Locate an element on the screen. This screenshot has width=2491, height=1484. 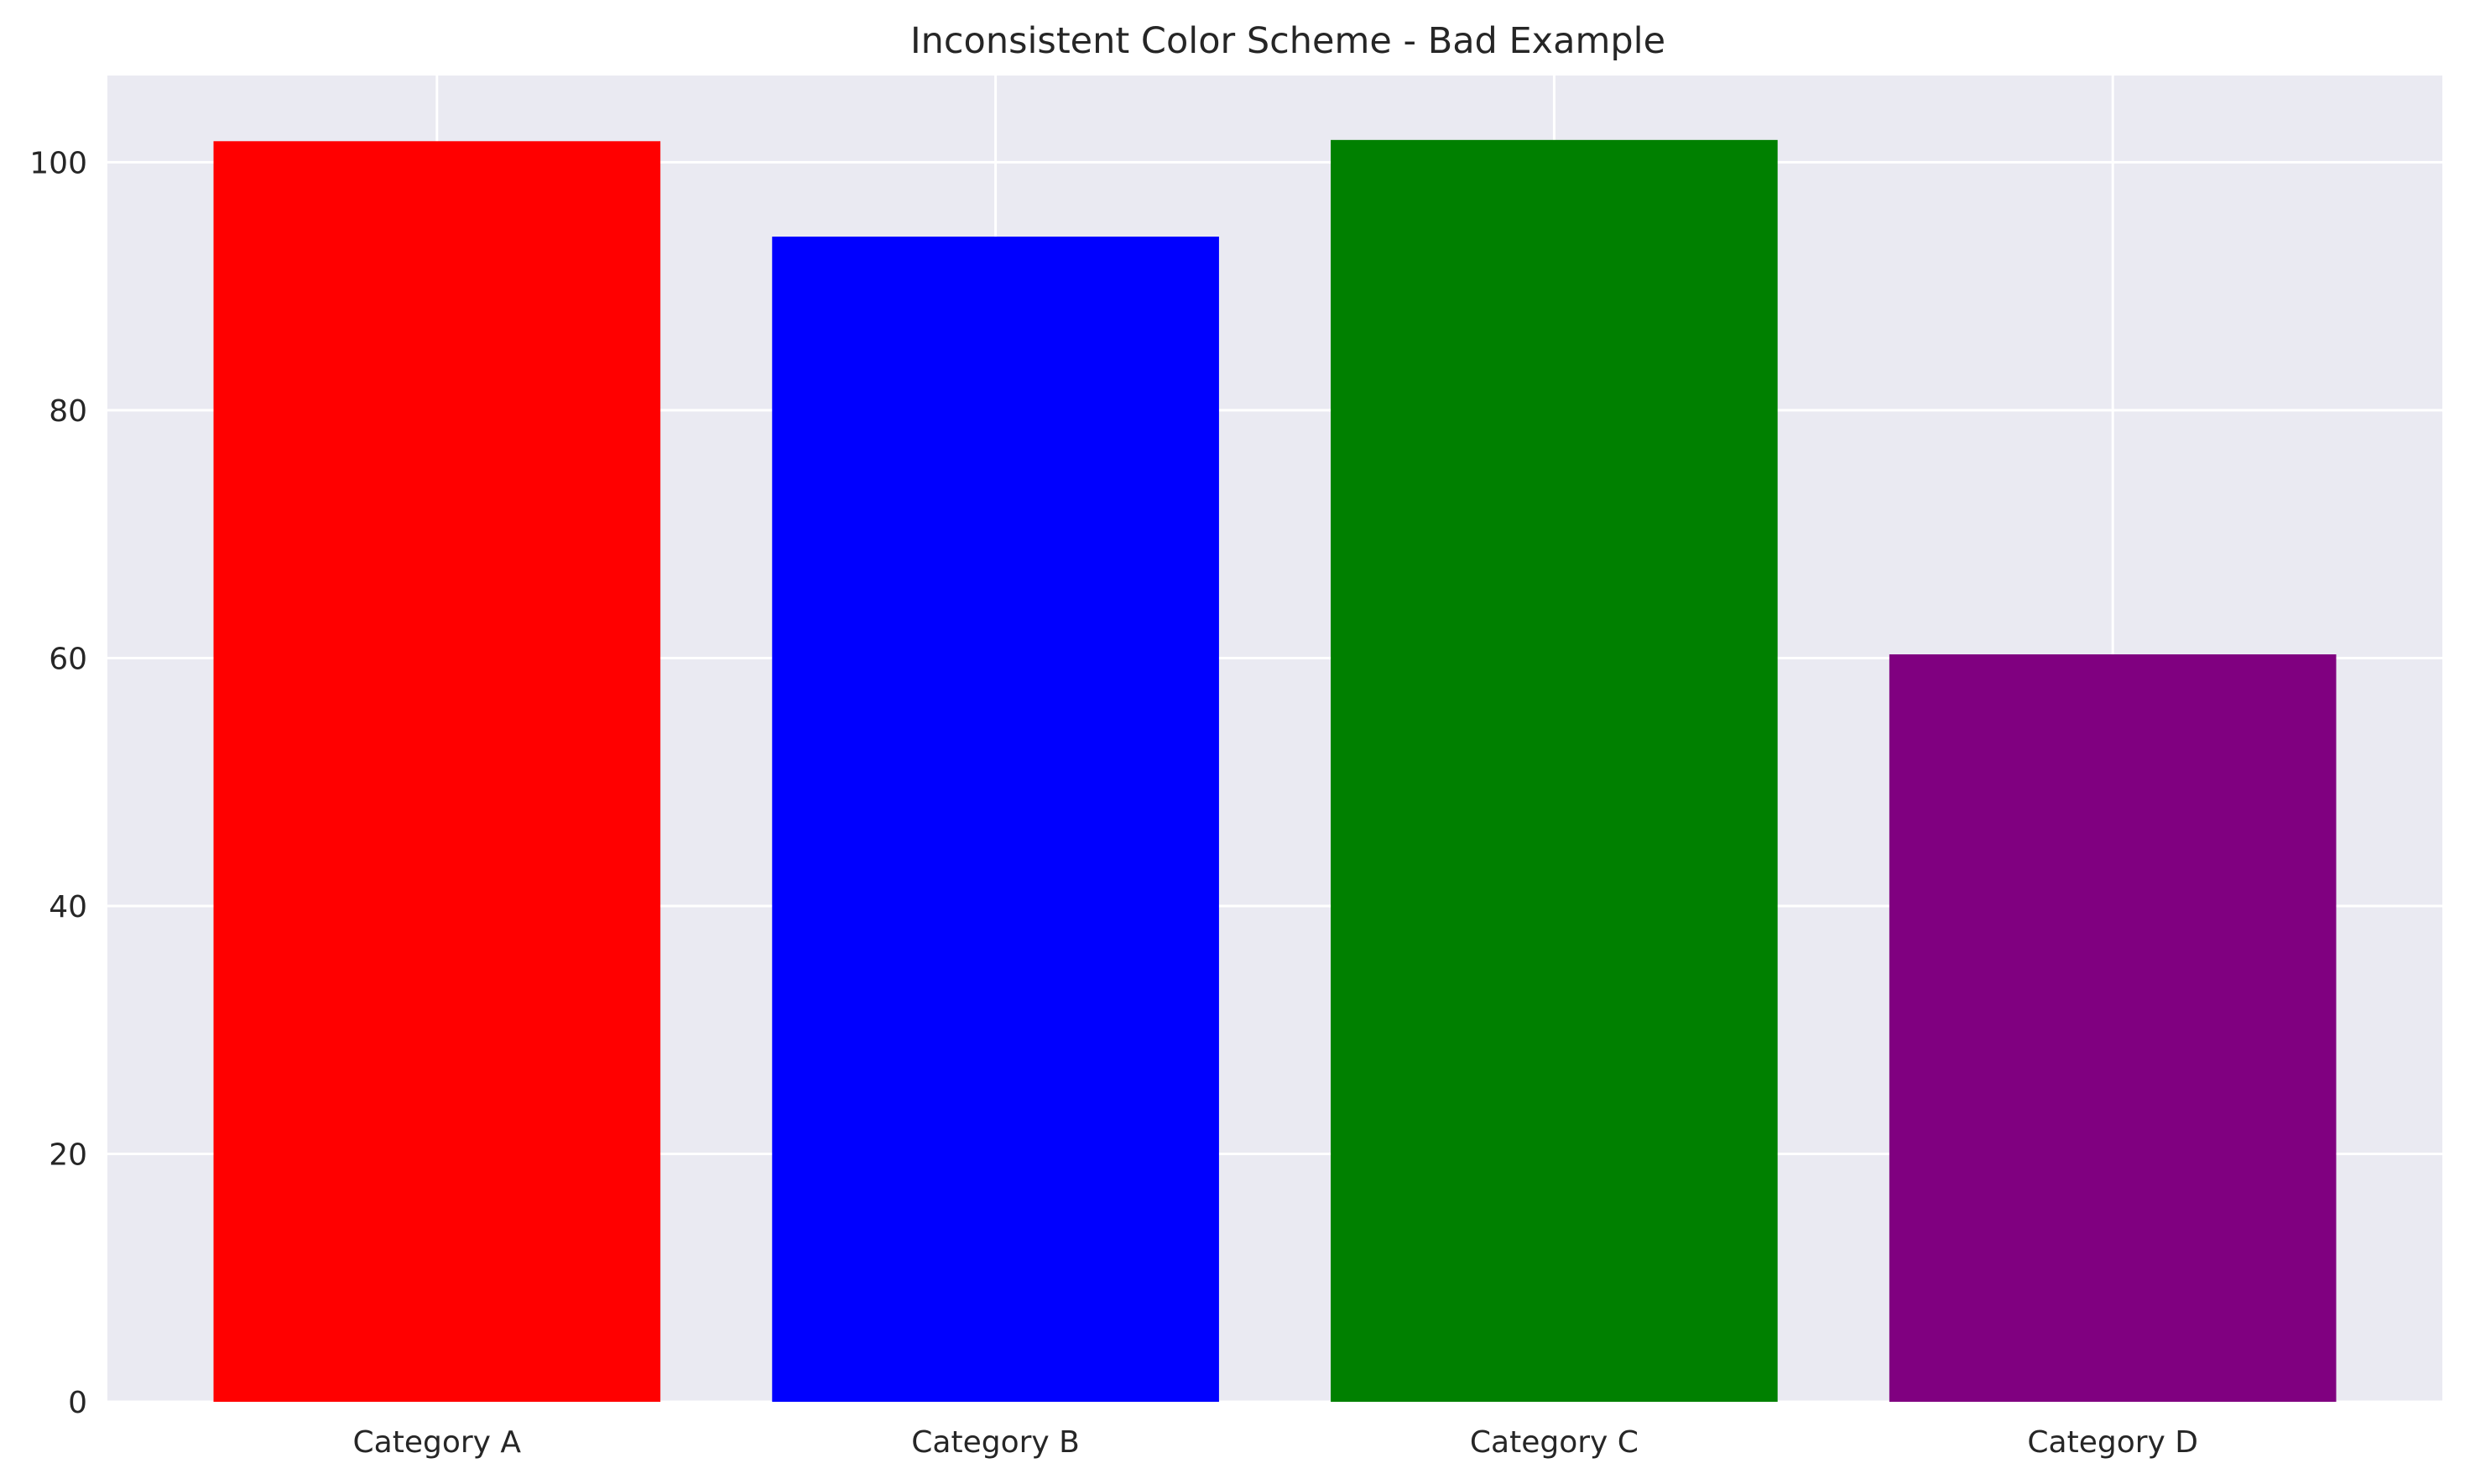
y-axis-tick-labels: 0 20 40 60 80 100 is located at coordinates (58, 783).